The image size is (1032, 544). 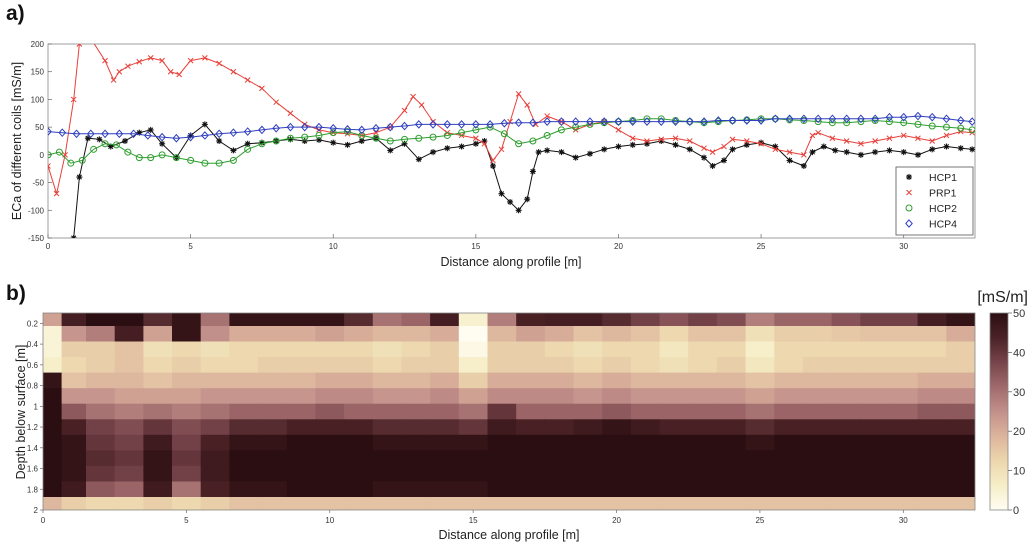 I want to click on heatmap-y-tick-label: 0.8, so click(x=33, y=386).